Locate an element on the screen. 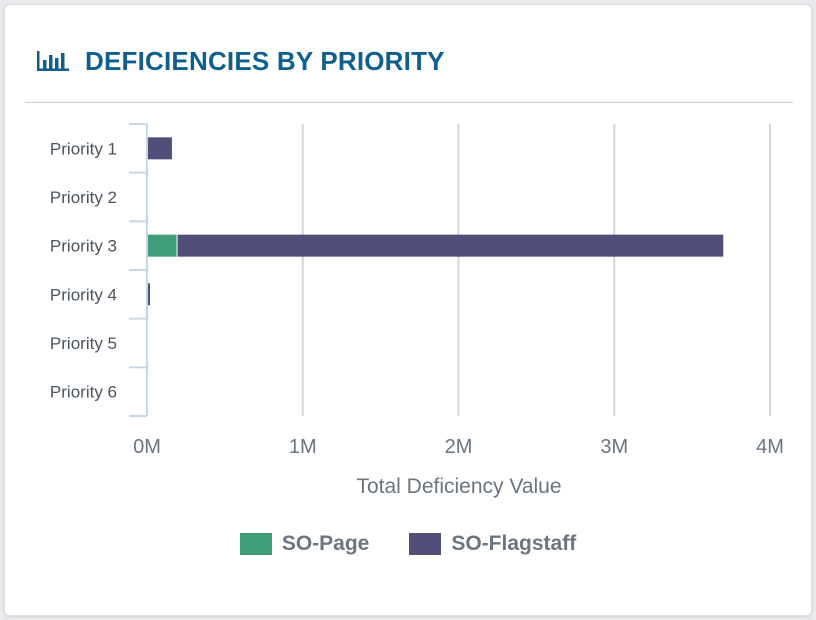 This screenshot has width=816, height=620. y-tick-label: Priority 2 is located at coordinates (83, 197).